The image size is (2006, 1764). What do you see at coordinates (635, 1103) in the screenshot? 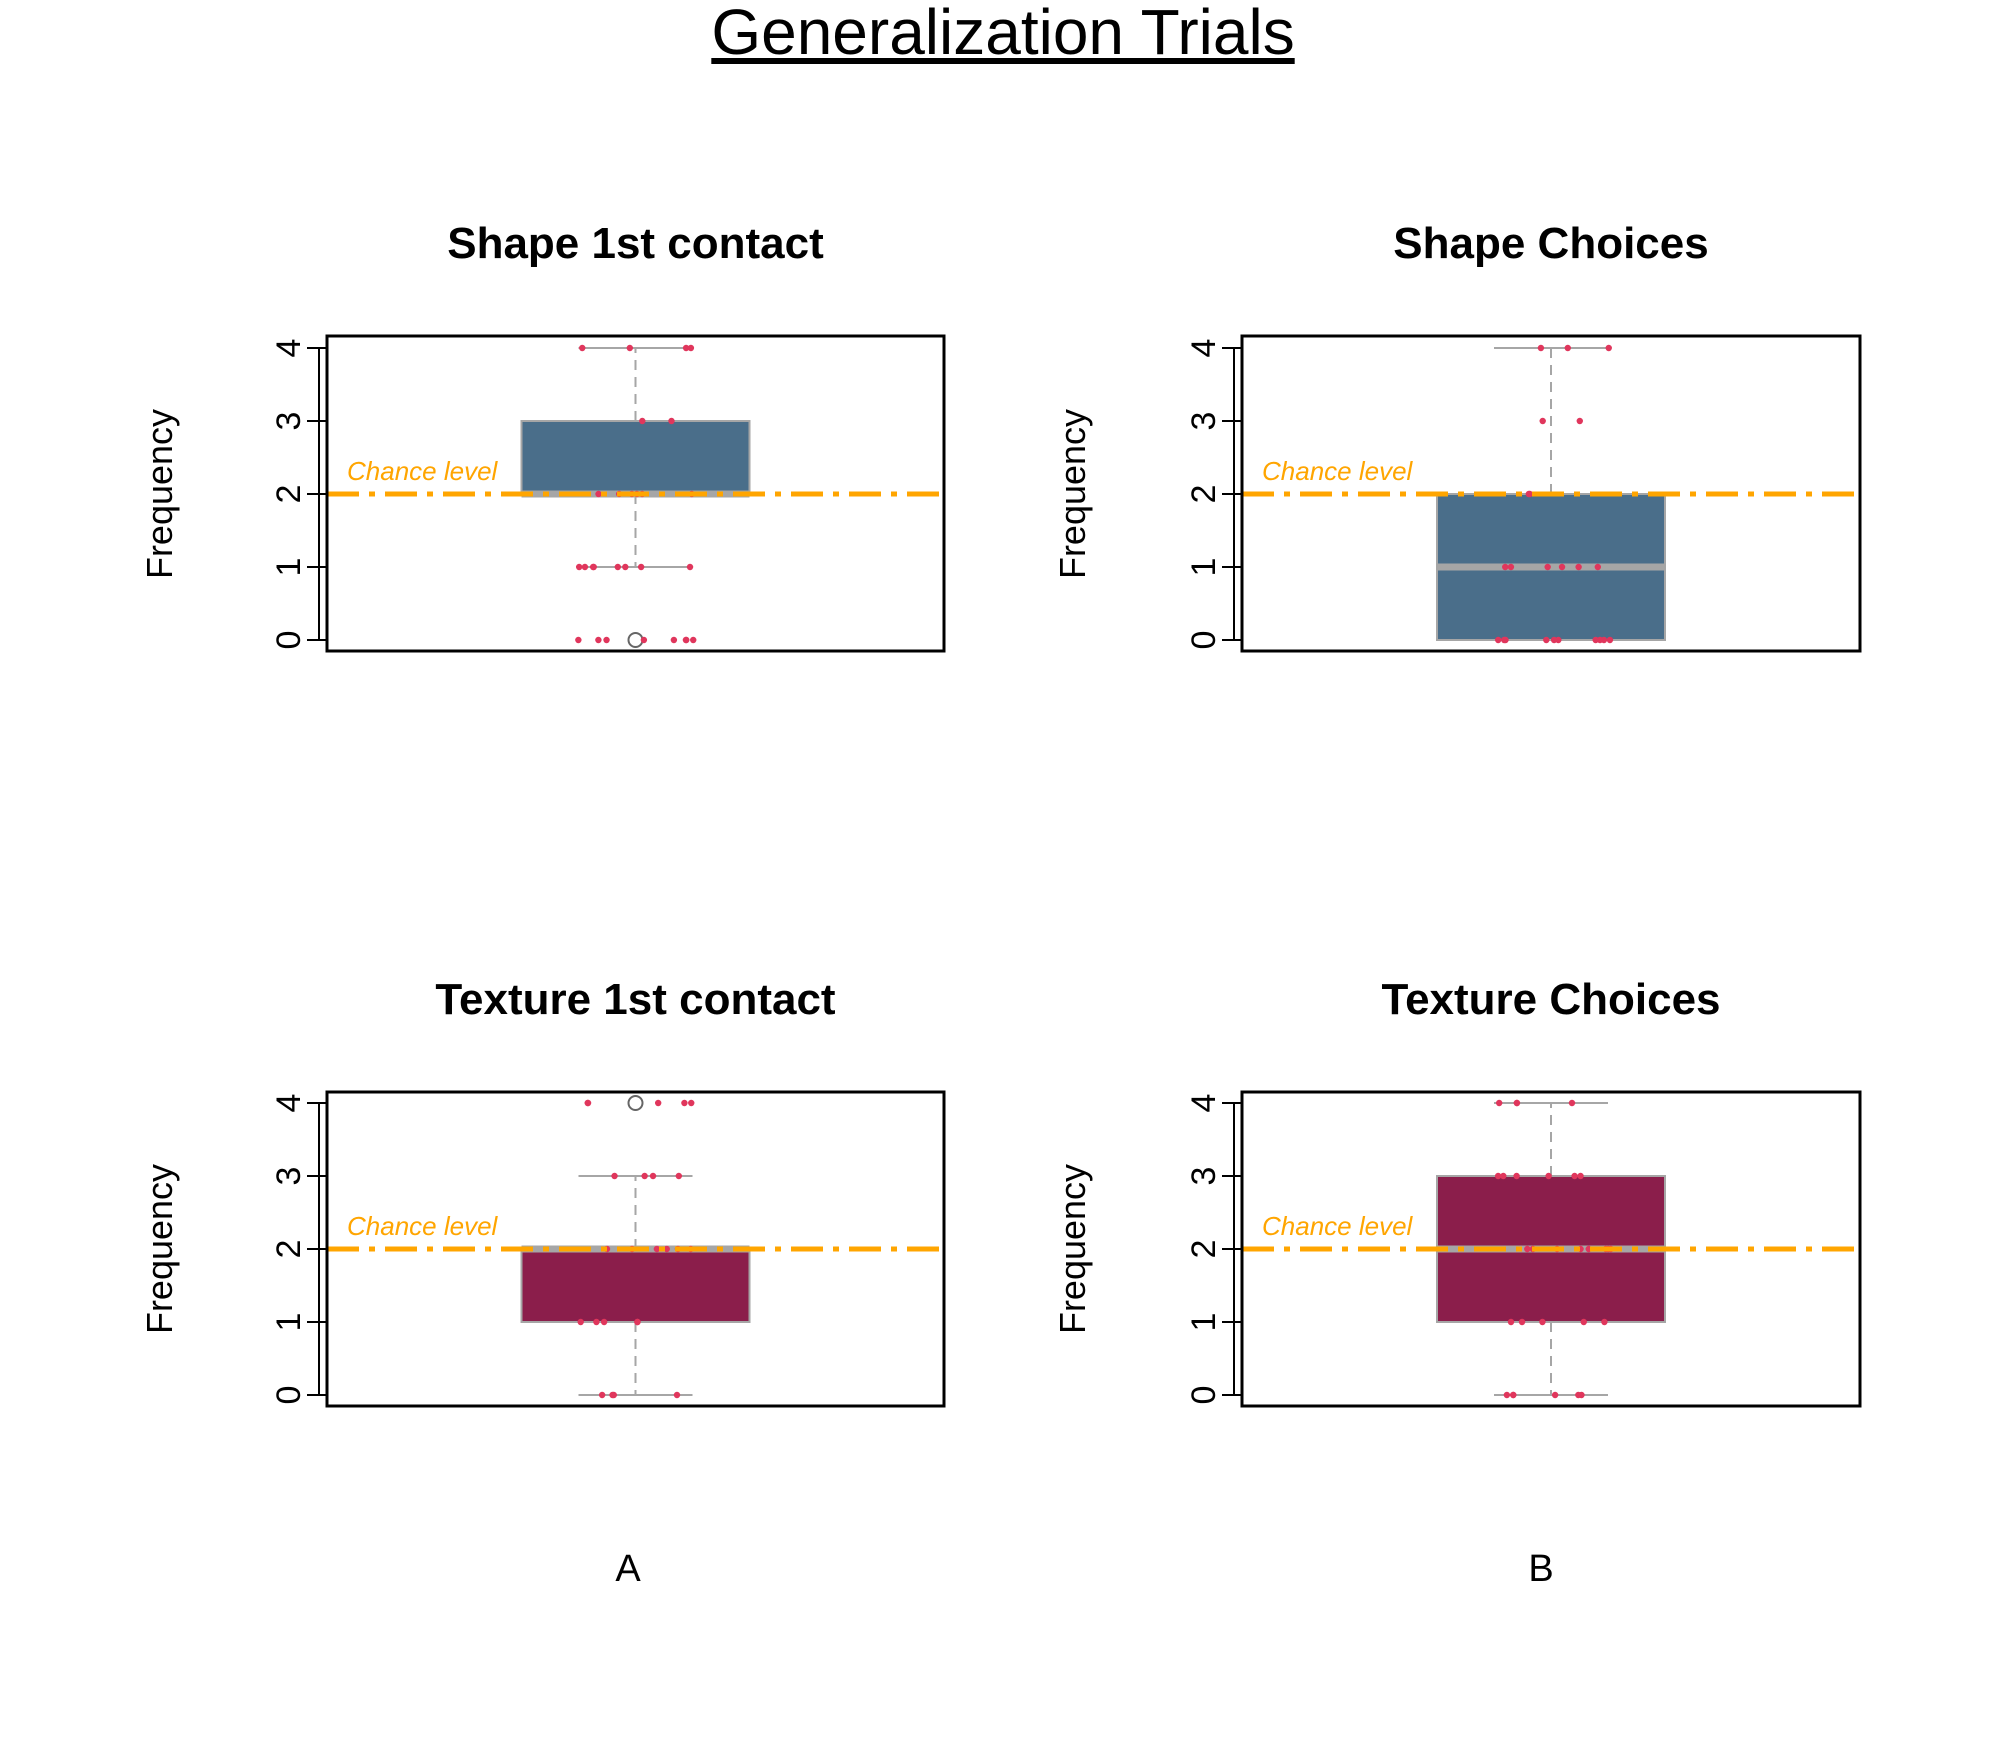
I see `outlier-point` at bounding box center [635, 1103].